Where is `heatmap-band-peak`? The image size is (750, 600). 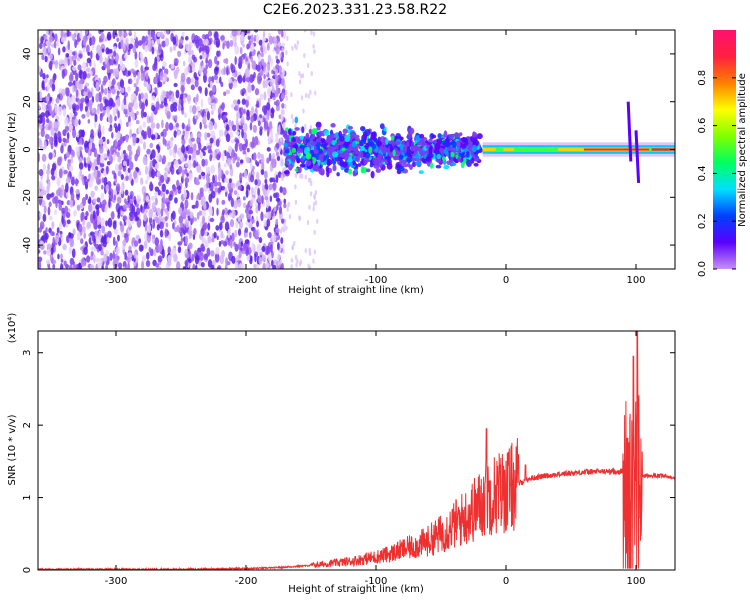
heatmap-band-peak is located at coordinates (663, 149).